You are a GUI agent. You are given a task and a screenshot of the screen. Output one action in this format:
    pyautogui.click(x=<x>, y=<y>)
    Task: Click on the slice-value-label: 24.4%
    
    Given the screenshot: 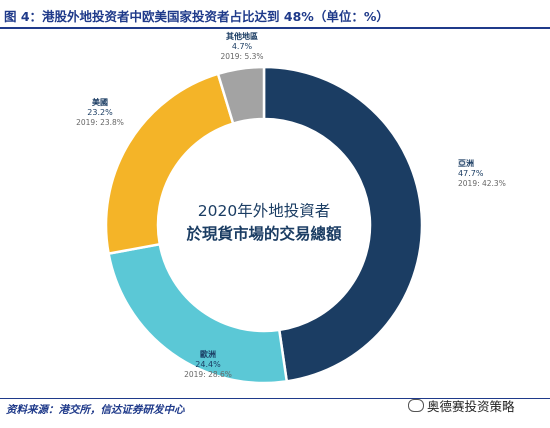 What is the action you would take?
    pyautogui.click(x=208, y=364)
    